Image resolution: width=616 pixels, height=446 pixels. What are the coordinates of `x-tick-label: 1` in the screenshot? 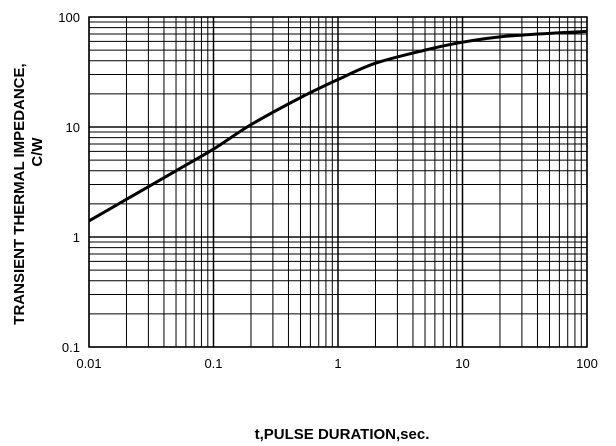 It's located at (337, 363).